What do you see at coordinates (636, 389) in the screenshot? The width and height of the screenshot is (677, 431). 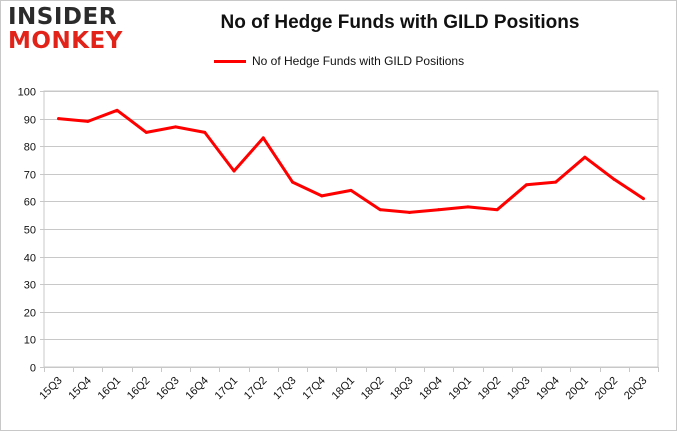 I see `x-tick-label: 20Q3` at bounding box center [636, 389].